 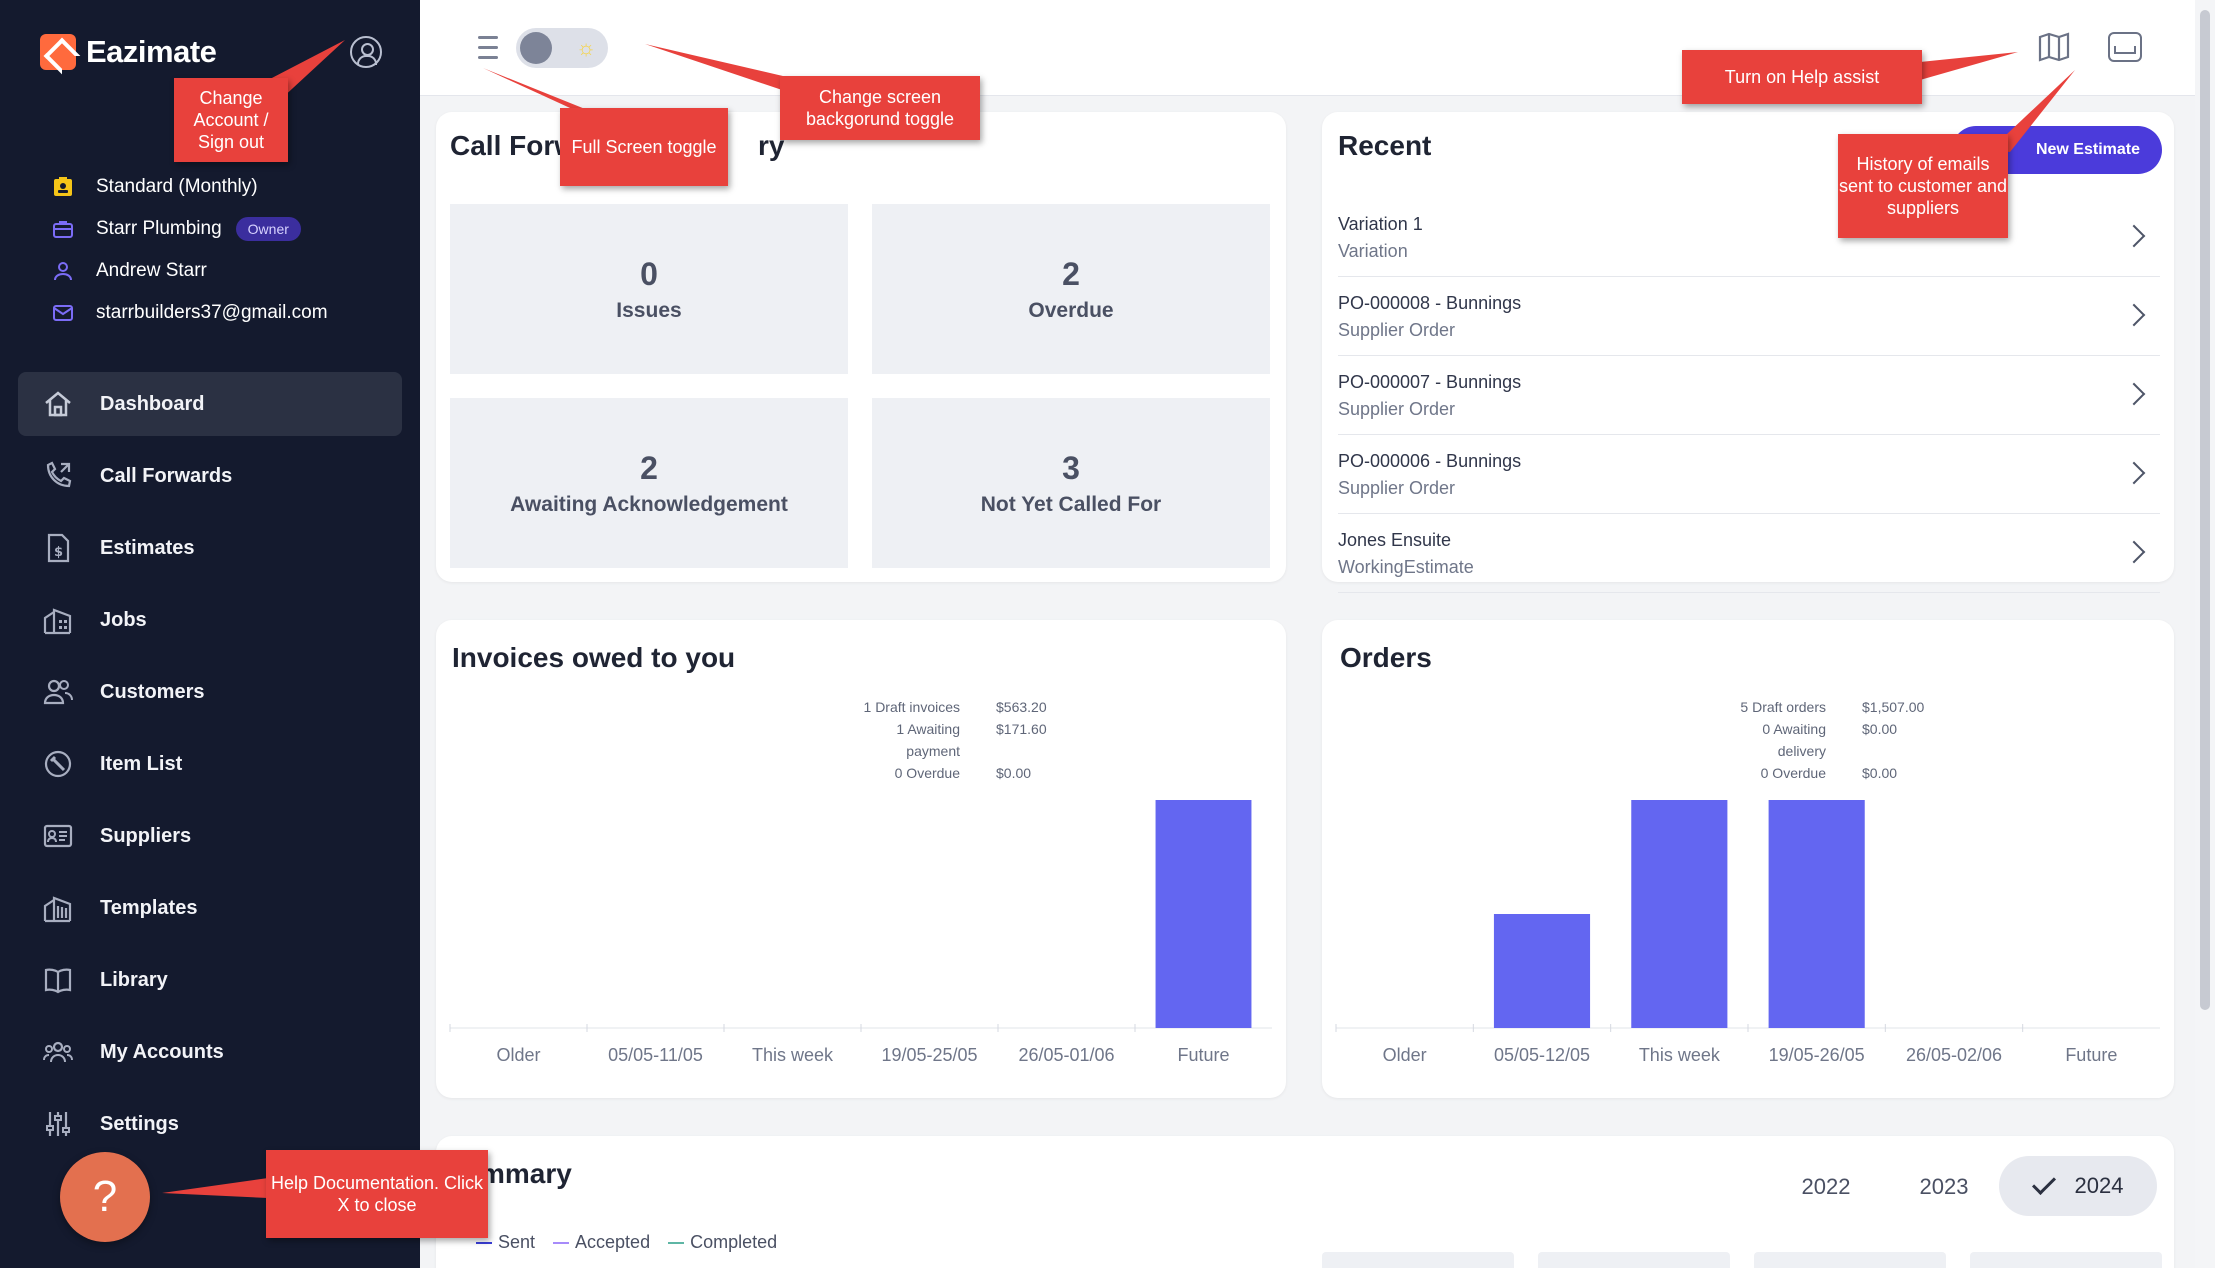 I want to click on item-type: Variation, so click(x=1373, y=251).